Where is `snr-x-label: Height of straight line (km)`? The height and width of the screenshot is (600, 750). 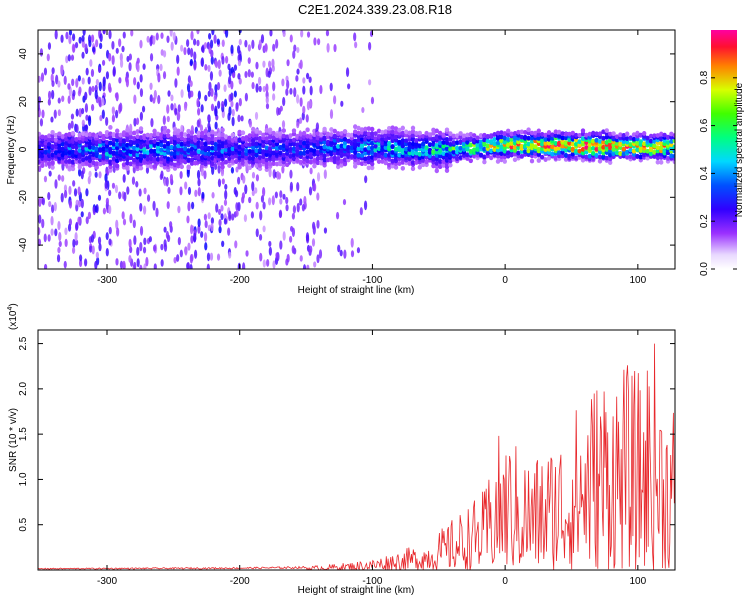 snr-x-label: Height of straight line (km) is located at coordinates (356, 590).